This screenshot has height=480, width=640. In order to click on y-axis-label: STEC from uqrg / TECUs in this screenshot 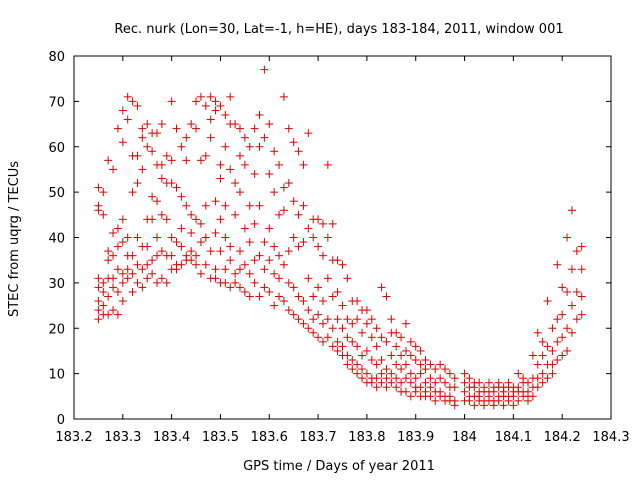, I will do `click(14, 239)`.